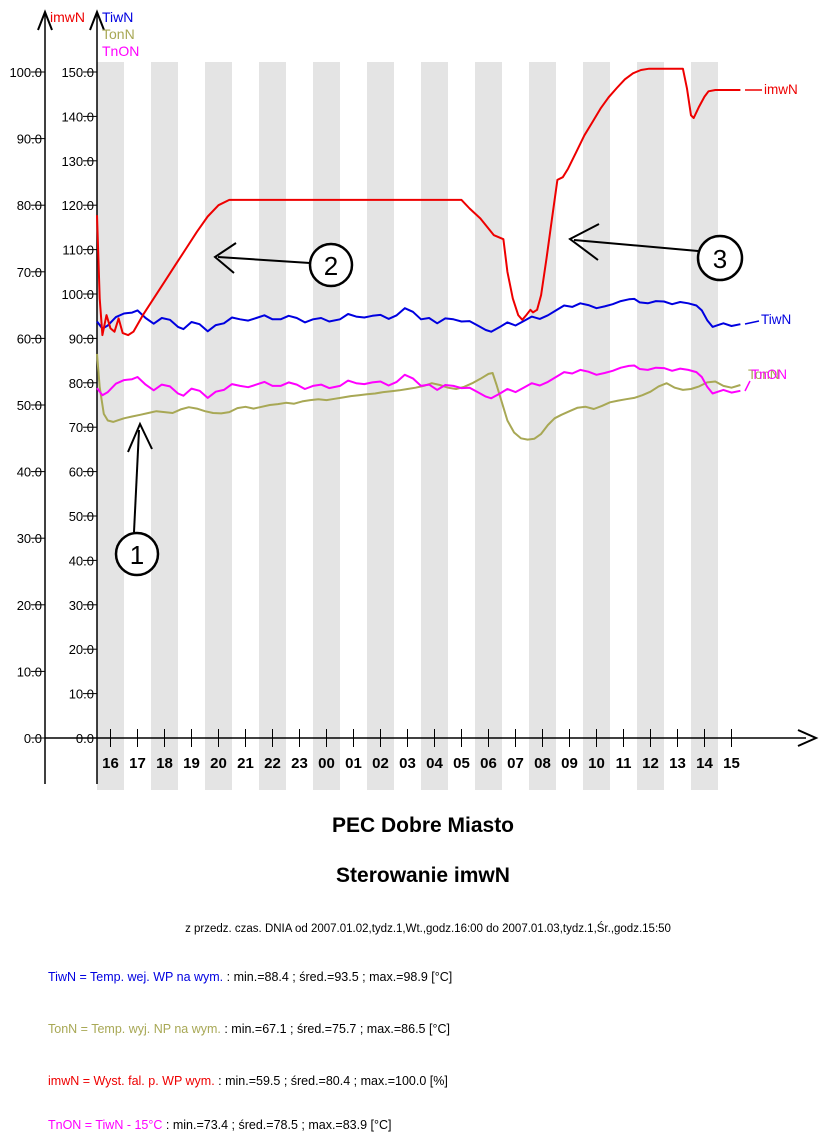 The image size is (826, 1142). Describe the element at coordinates (29, 338) in the screenshot. I see `imw-tick-label: 60.0` at that location.